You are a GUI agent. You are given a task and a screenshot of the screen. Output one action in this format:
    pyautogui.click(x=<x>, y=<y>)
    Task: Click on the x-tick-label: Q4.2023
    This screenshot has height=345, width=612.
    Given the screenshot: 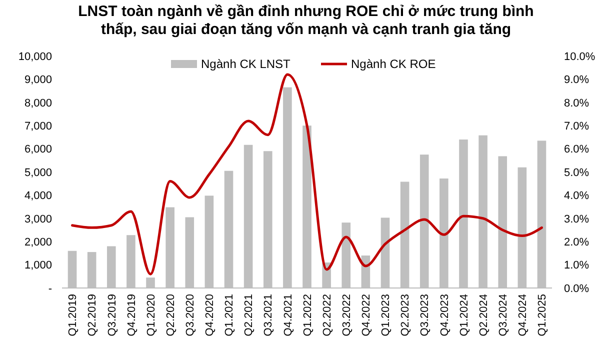 What is the action you would take?
    pyautogui.click(x=444, y=315)
    